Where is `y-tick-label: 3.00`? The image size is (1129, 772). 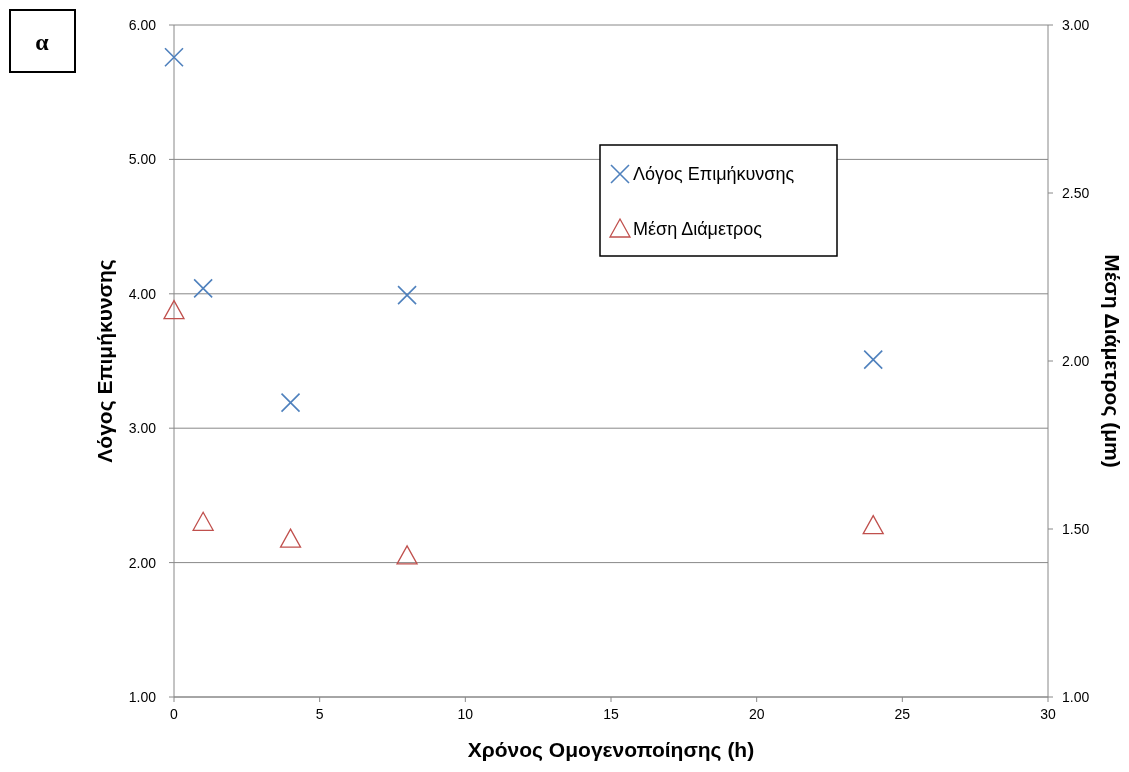
y-tick-label: 3.00 is located at coordinates (142, 428).